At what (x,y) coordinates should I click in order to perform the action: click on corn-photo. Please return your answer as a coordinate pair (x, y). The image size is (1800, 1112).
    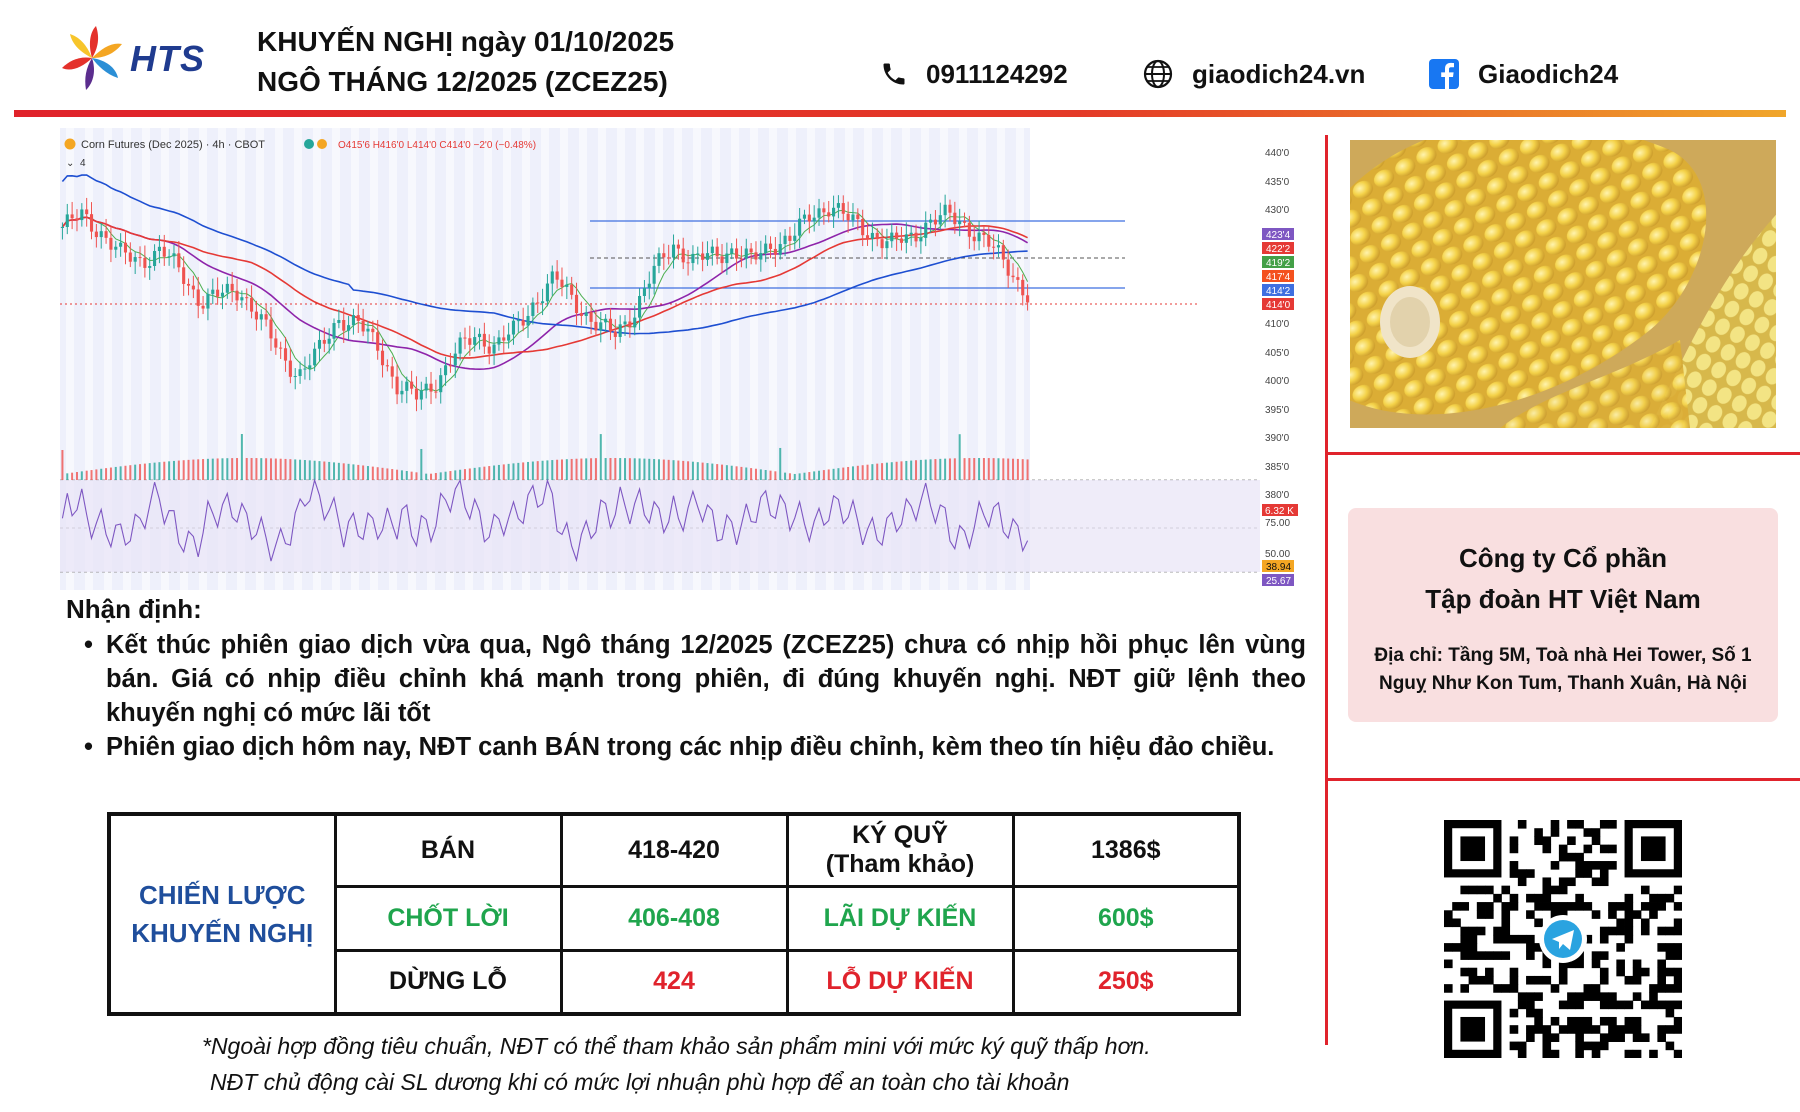
    Looking at the image, I should click on (1563, 284).